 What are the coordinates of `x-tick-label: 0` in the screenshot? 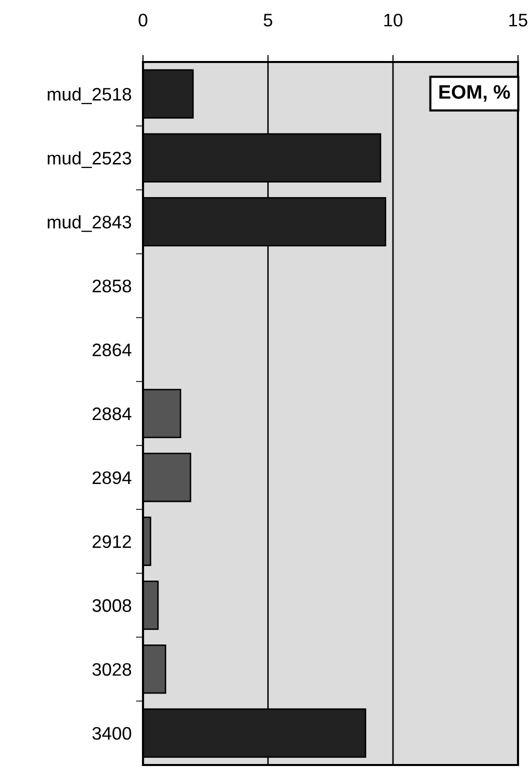 It's located at (143, 20).